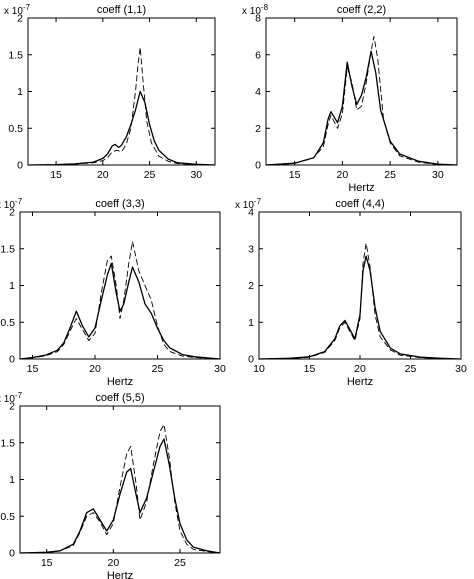  I want to click on panel-title: coeff (5,5), so click(119, 398).